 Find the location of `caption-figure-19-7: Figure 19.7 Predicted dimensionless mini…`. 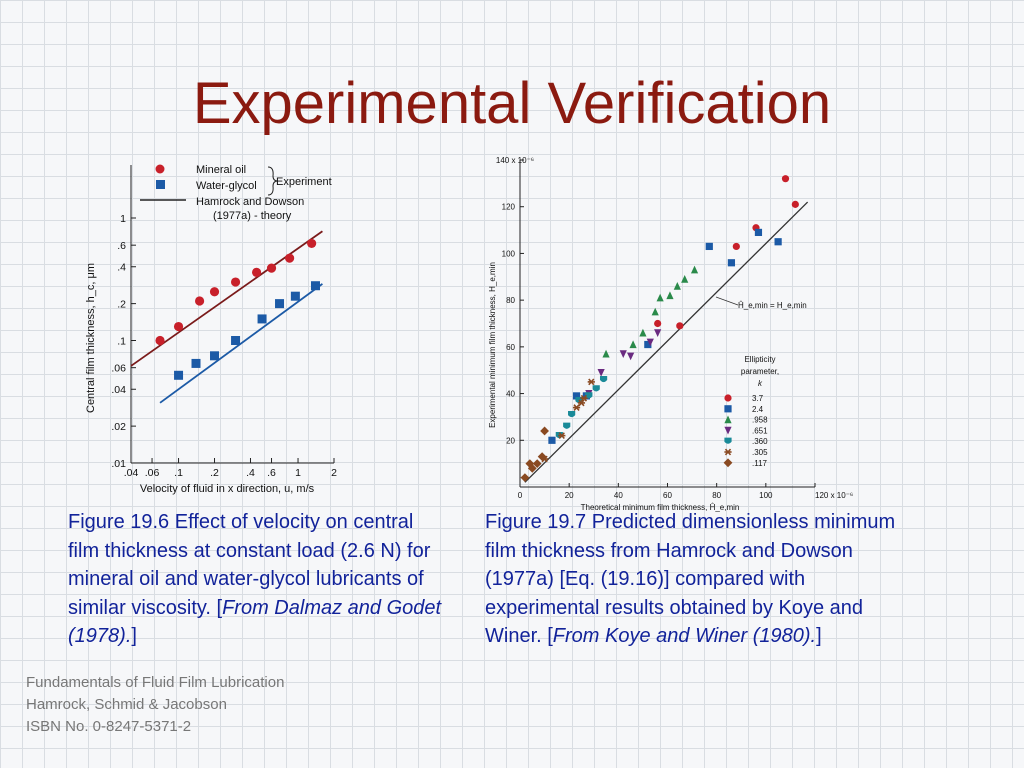

caption-figure-19-7: Figure 19.7 Predicted dimensionless mini… is located at coordinates (695, 579).